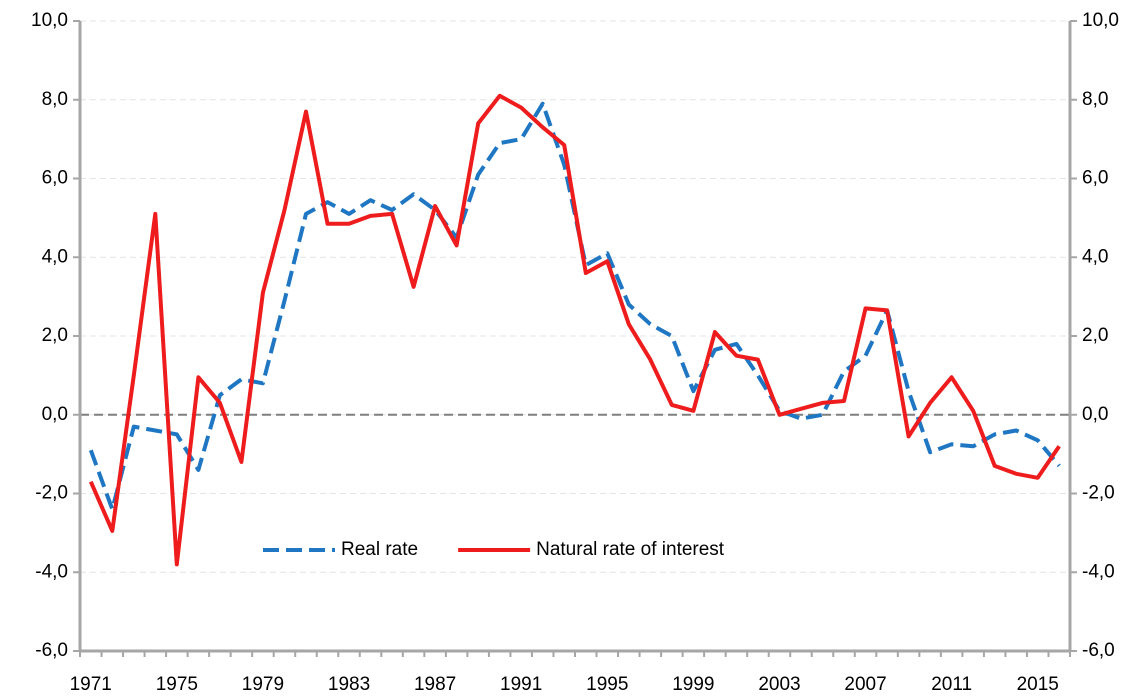 The height and width of the screenshot is (699, 1145). I want to click on x-tick-label: 1971, so click(91, 684).